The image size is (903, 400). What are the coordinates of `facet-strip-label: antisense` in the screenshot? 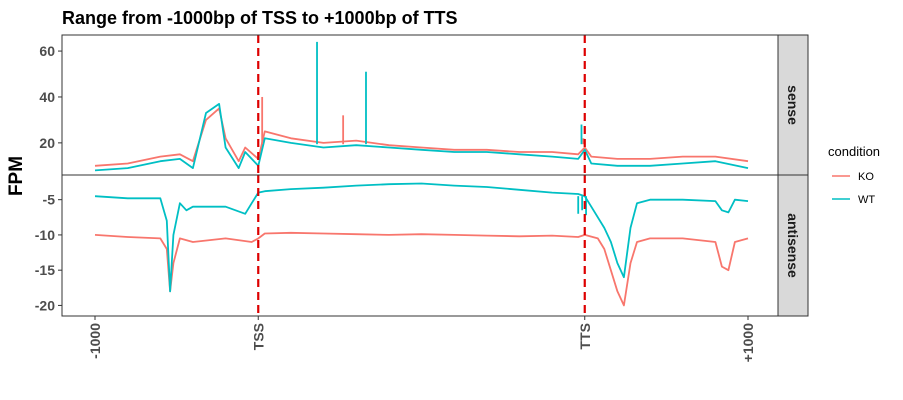 It's located at (793, 245).